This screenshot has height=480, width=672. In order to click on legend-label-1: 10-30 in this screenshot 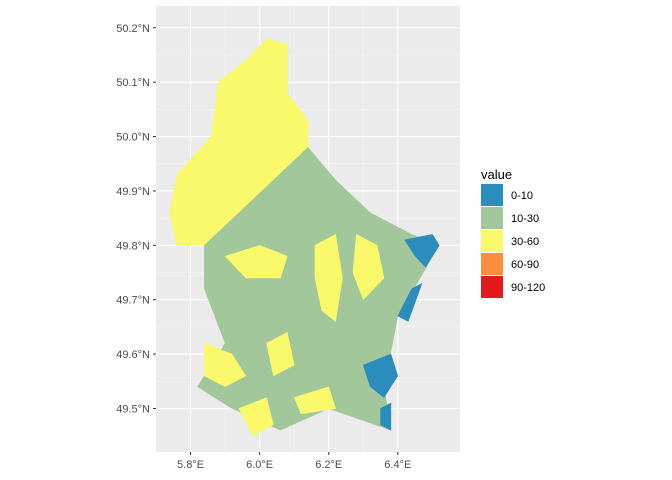, I will do `click(525, 219)`.